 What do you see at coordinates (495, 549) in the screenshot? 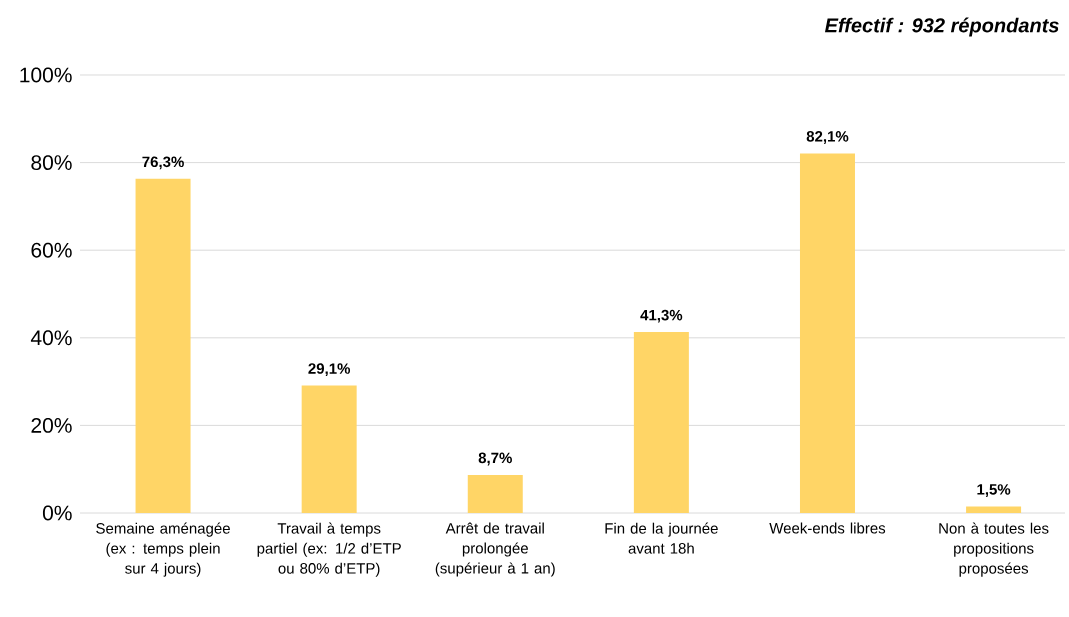
I see `x-tick-label: Arrêt de travail prolongée (supérieur à 1 an)` at bounding box center [495, 549].